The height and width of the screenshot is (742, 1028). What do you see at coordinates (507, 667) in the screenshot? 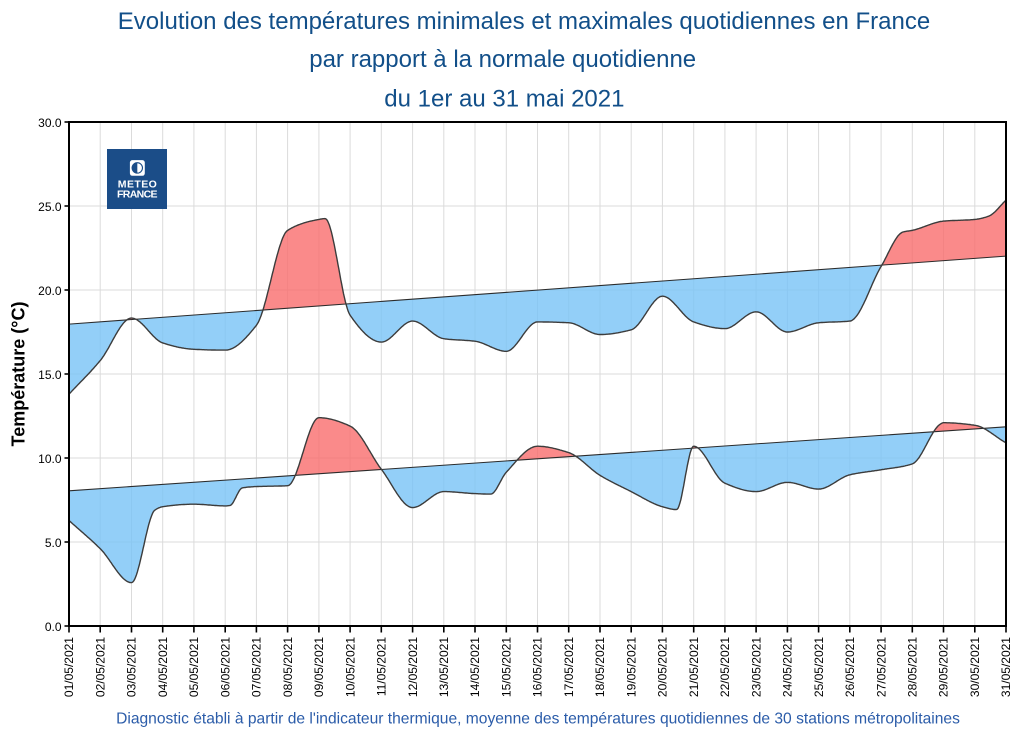
I see `svg-text: 15/05/2021` at bounding box center [507, 667].